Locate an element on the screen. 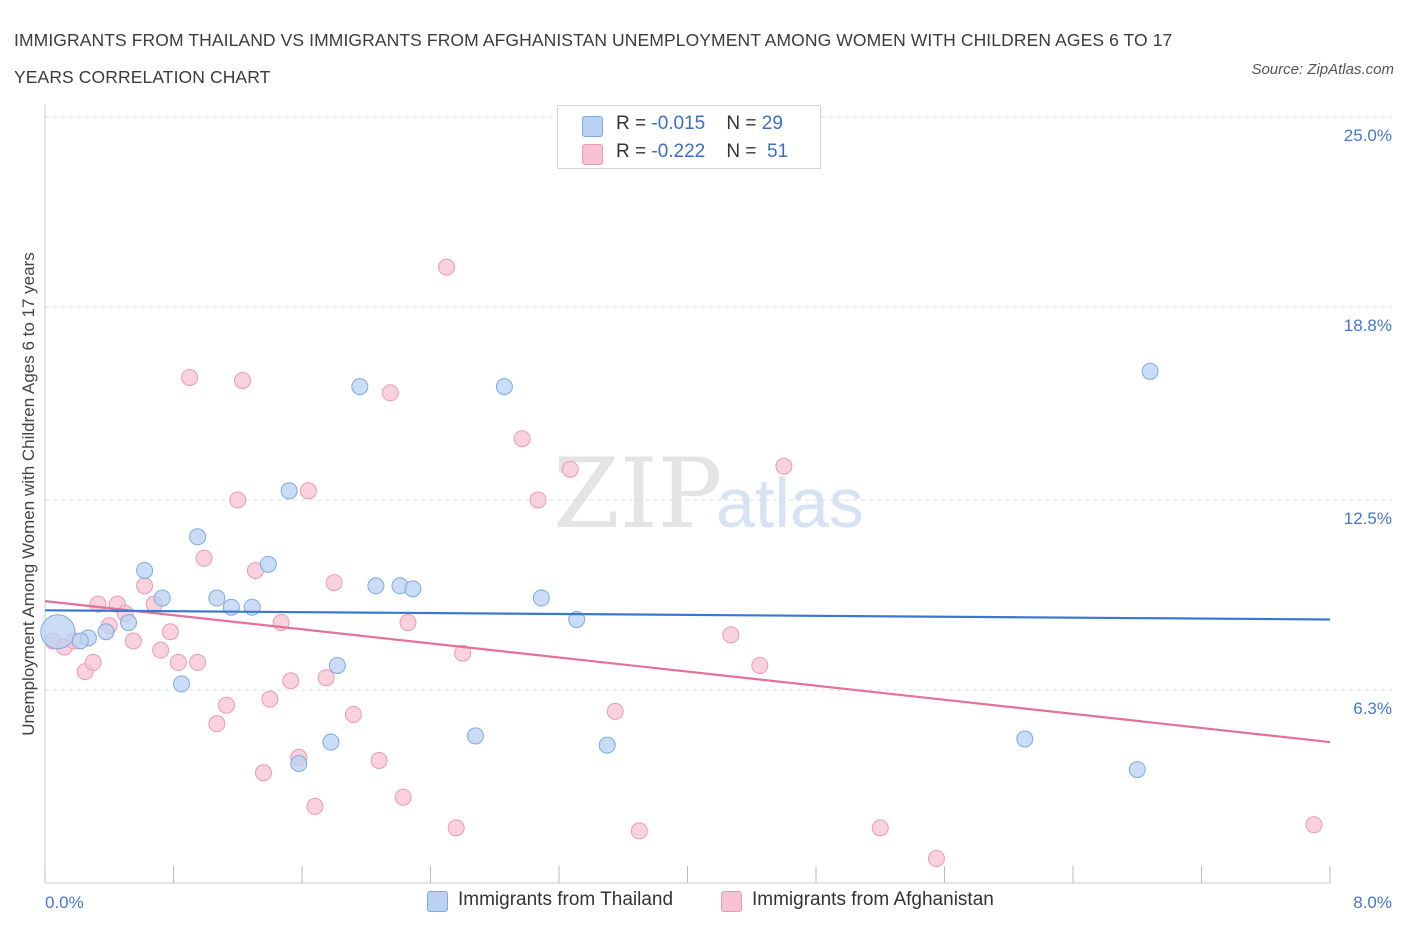 This screenshot has width=1406, height=930. source-label: Source: ZipAtlas.com is located at coordinates (1322, 69).